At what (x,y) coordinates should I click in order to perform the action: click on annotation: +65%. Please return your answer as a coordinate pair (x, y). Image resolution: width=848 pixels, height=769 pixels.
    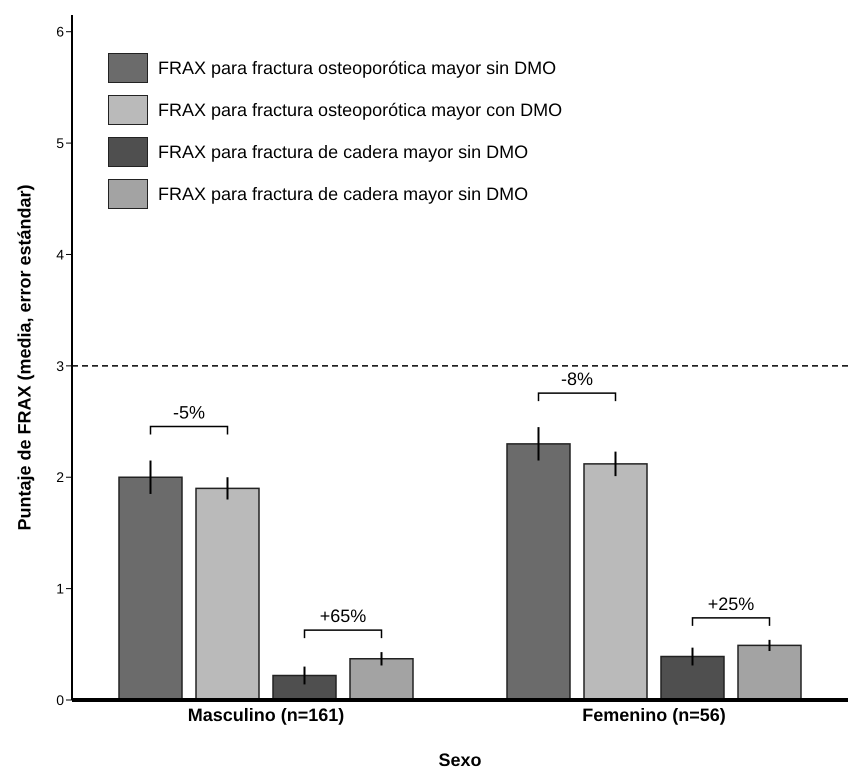
    Looking at the image, I should click on (343, 616).